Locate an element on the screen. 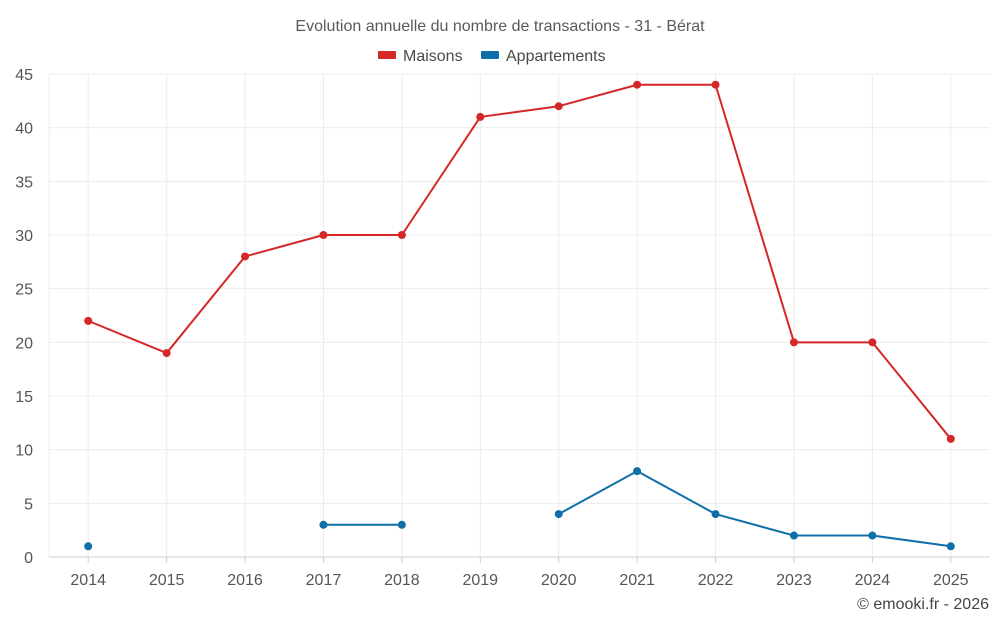 The image size is (1000, 625). y-tick-label: 45 is located at coordinates (24, 75).